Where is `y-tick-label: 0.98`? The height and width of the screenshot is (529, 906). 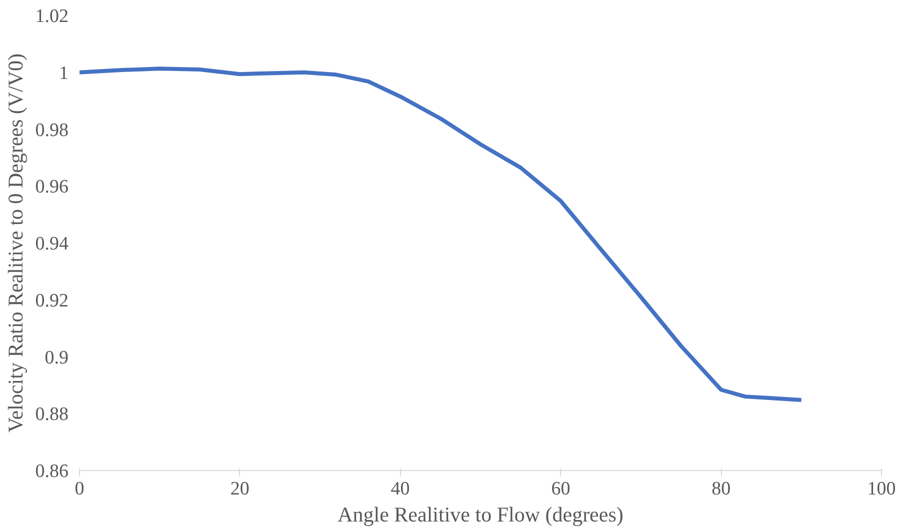 y-tick-label: 0.98 is located at coordinates (51, 130).